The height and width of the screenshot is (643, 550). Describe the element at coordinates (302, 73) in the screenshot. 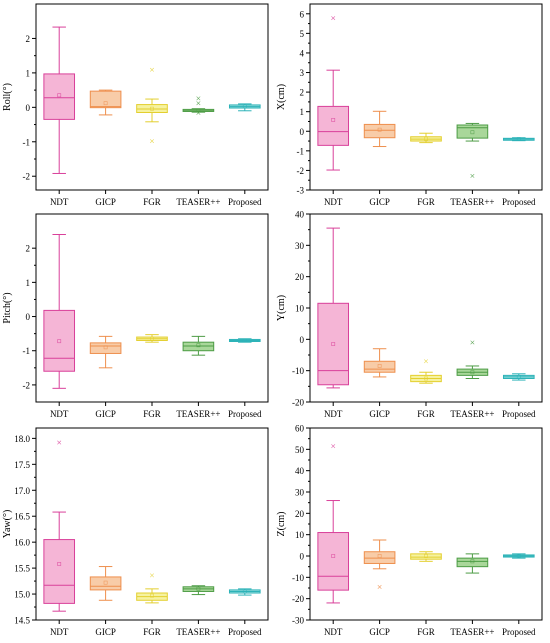

I see `y-tick-label: 3` at that location.